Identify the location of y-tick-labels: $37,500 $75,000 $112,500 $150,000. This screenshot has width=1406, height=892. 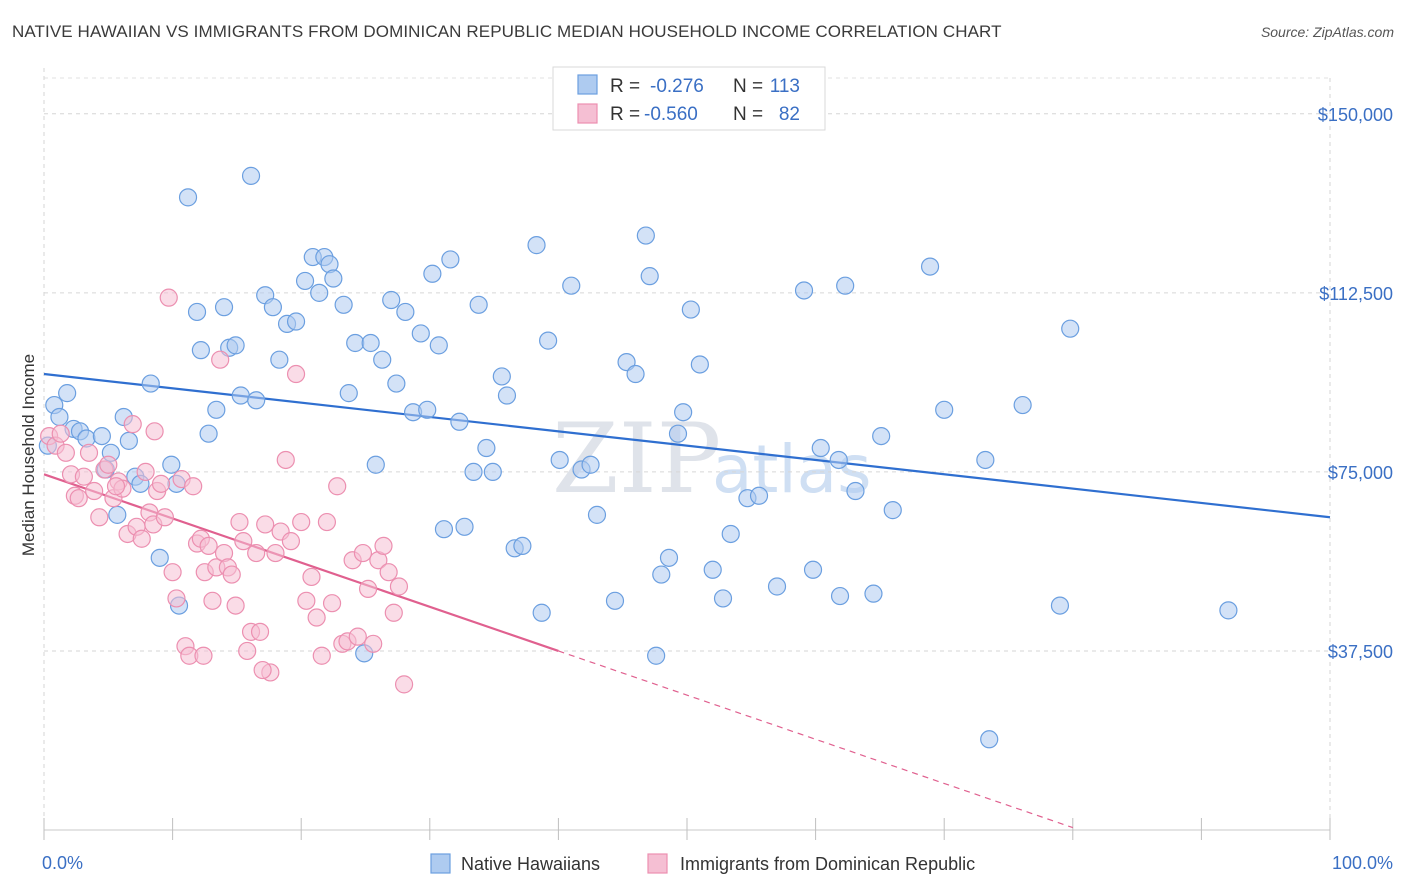
(1355, 383).